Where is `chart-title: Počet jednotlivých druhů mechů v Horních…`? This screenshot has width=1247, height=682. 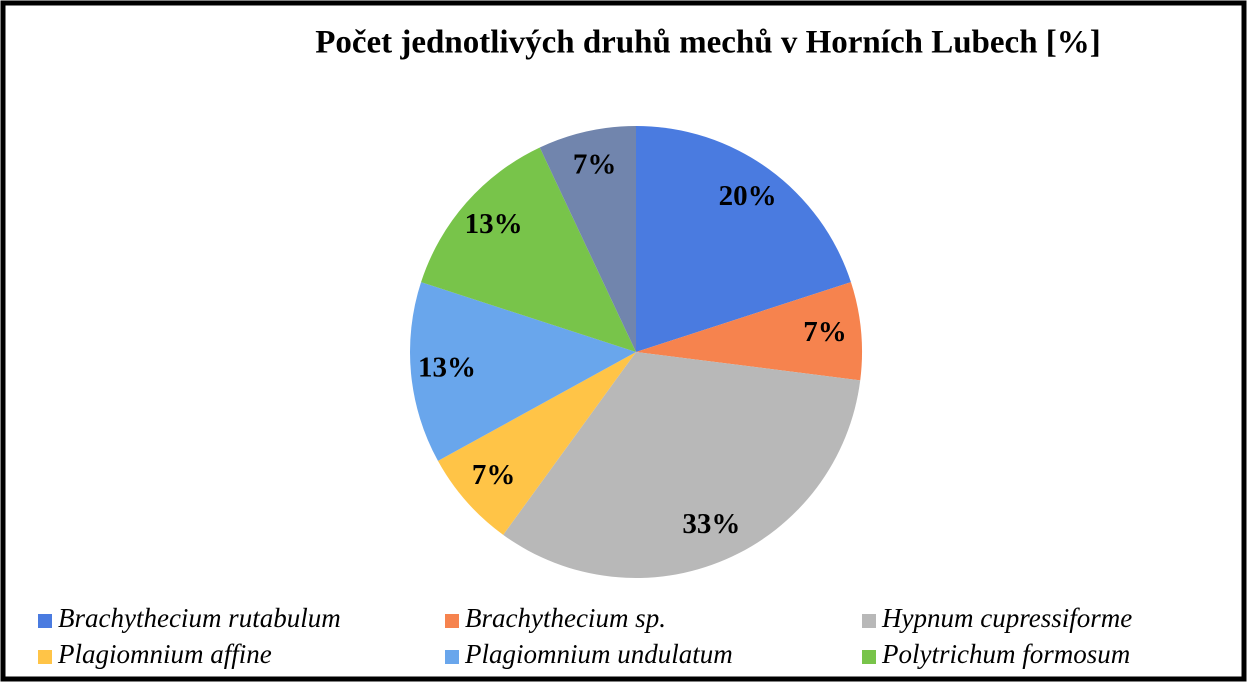
chart-title: Počet jednotlivých druhů mechů v Horních… is located at coordinates (708, 43).